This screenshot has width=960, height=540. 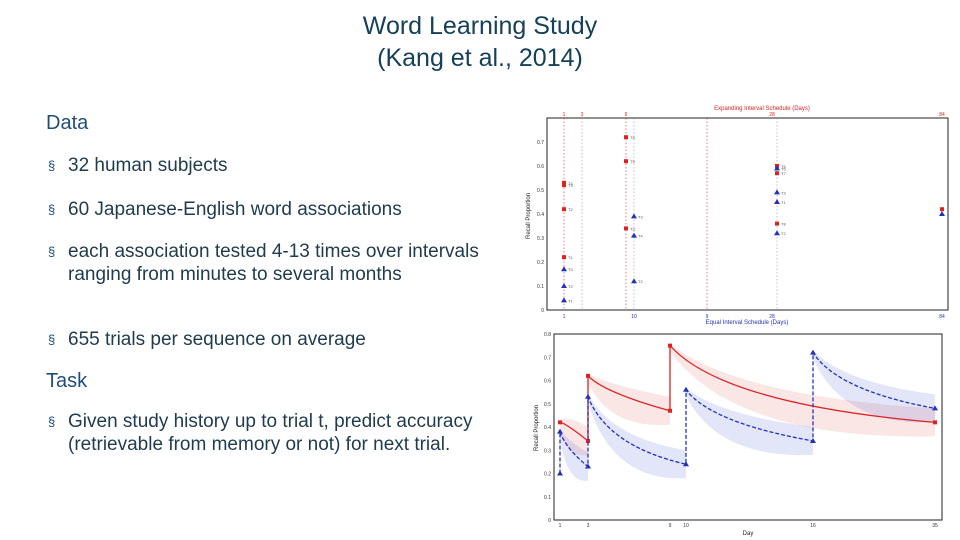 I want to click on bottom-tick-label: 1, so click(x=564, y=317).